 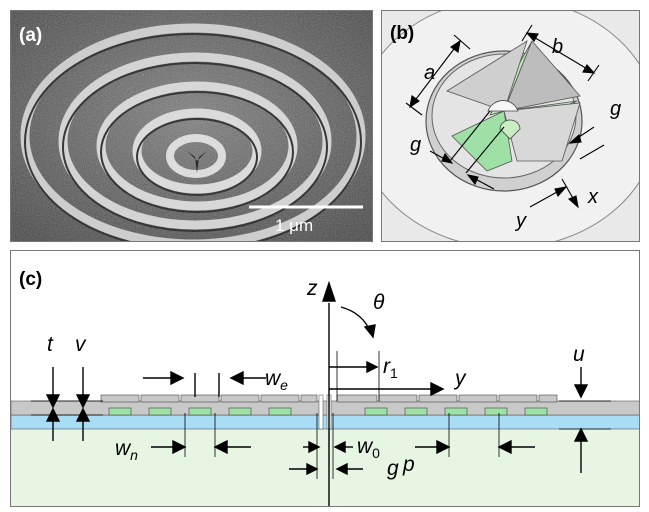 What do you see at coordinates (379, 302) in the screenshot?
I see `theta-label: θ` at bounding box center [379, 302].